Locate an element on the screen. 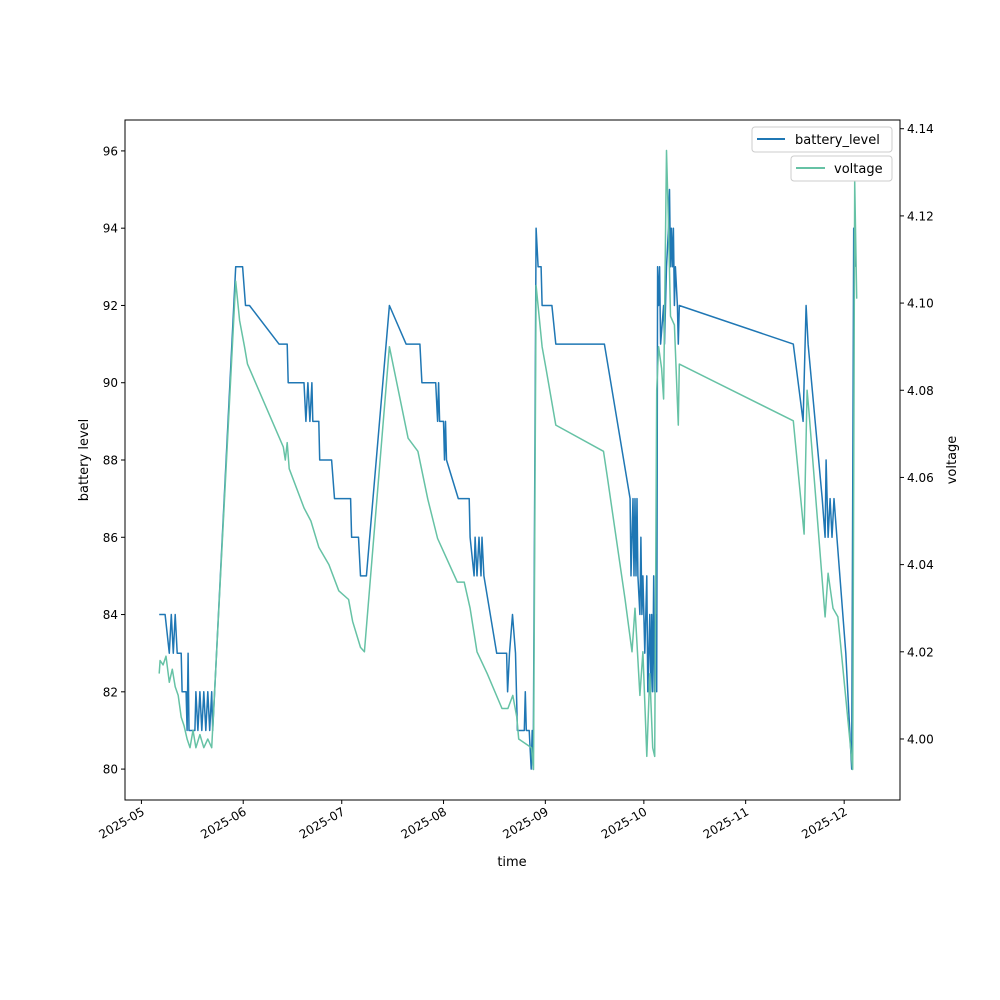 The image size is (1000, 1000). y-tick-left: 96 is located at coordinates (114, 151).